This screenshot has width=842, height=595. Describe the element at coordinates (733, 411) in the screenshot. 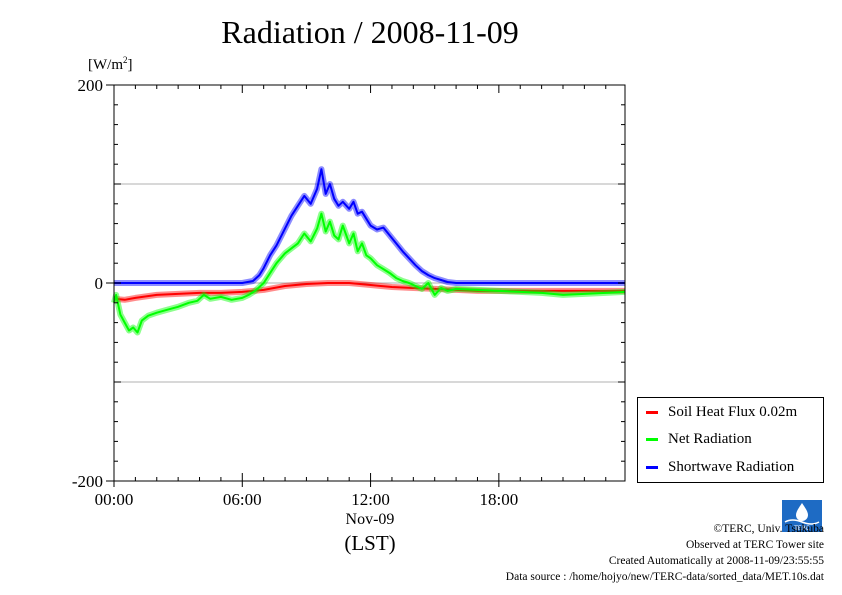

I see `legend-label: Soil Heat Flux 0.02m` at that location.